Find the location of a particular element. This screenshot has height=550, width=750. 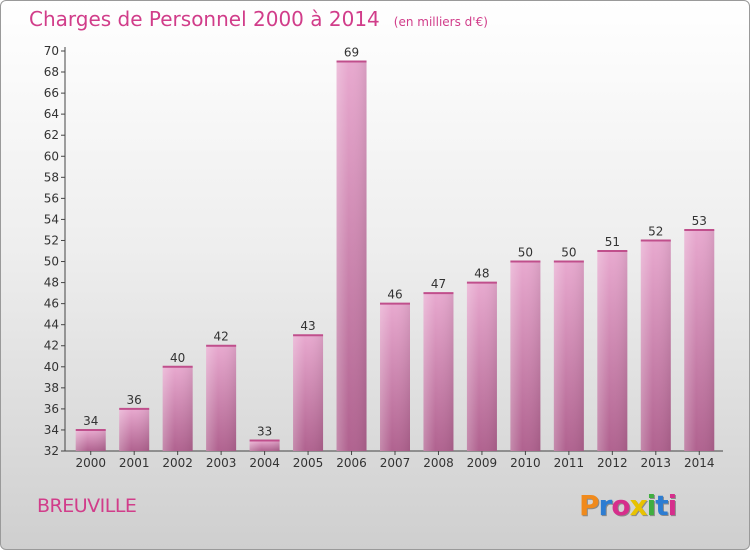

y-tick-label: 36 is located at coordinates (51, 409).